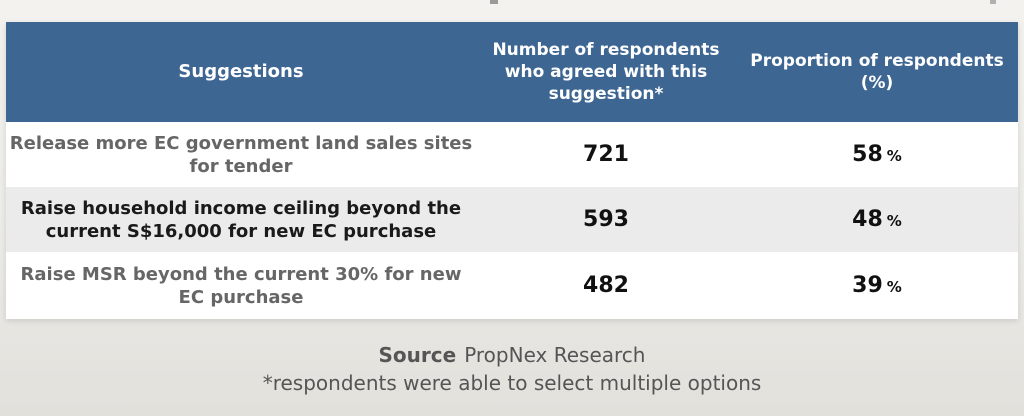 The image size is (1024, 416). I want to click on count-cell: 721, so click(606, 154).